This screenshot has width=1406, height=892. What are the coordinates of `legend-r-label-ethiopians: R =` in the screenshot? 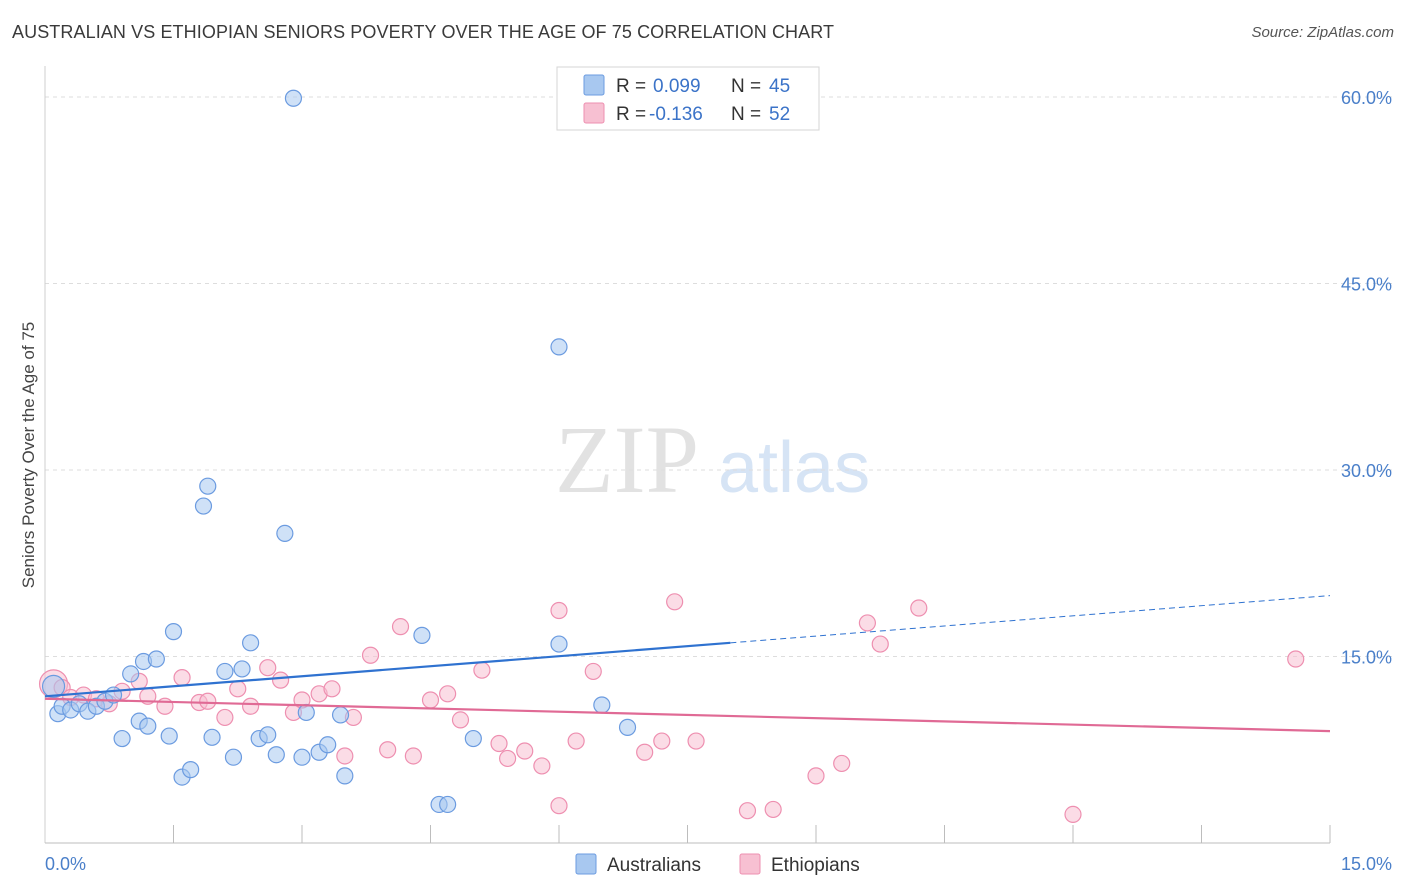 It's located at (631, 114).